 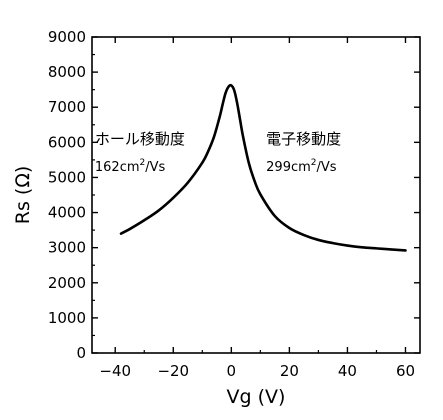 What do you see at coordinates (67, 142) in the screenshot?
I see `y-tick-label: 6000` at bounding box center [67, 142].